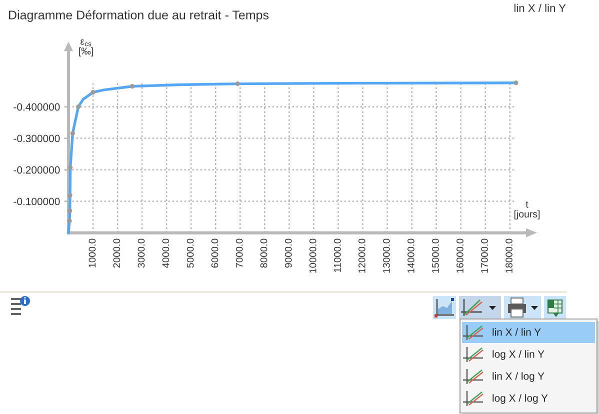  I want to click on x-tick-label: 15000.0, so click(435, 255).